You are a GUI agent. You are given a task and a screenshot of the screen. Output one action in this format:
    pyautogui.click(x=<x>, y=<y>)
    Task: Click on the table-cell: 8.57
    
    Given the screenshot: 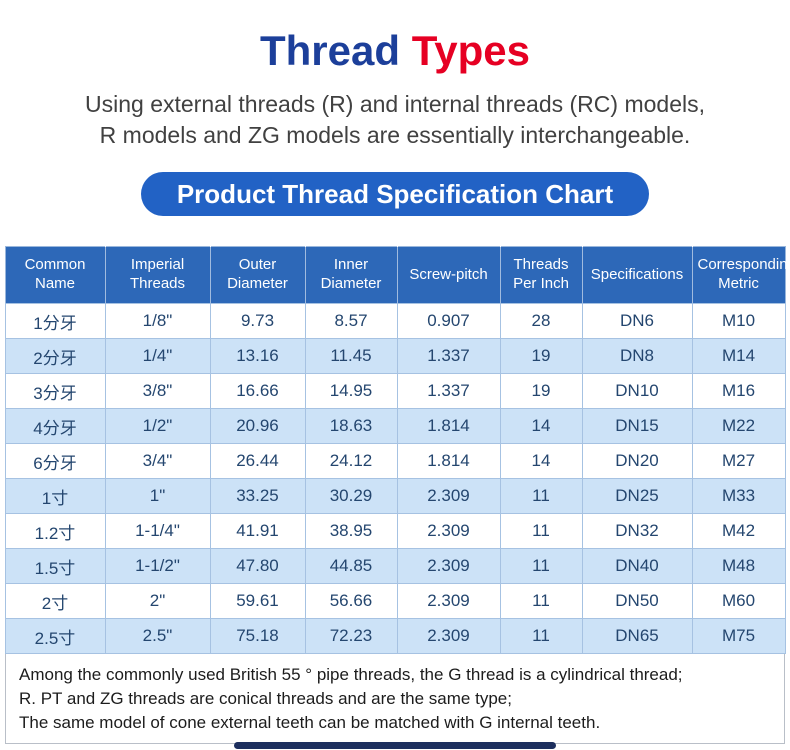 What is the action you would take?
    pyautogui.click(x=351, y=321)
    